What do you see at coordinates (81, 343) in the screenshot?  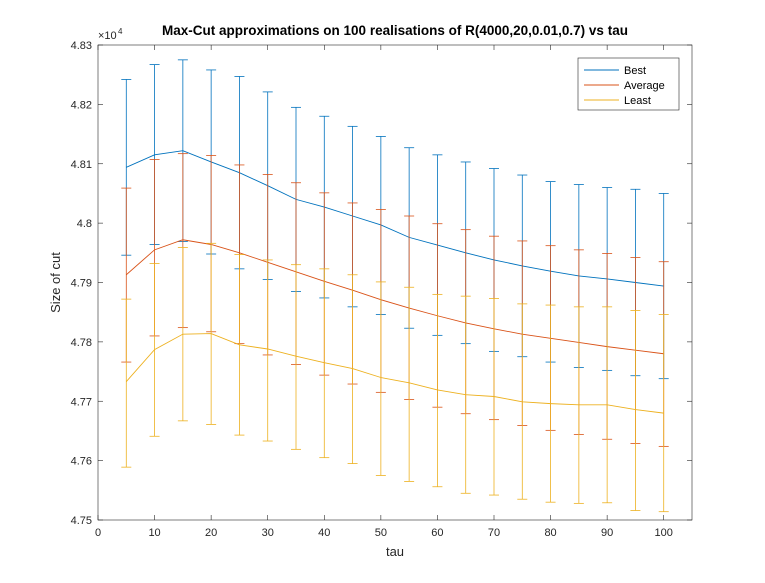 I see `y-tick-label: 4.78` at bounding box center [81, 343].